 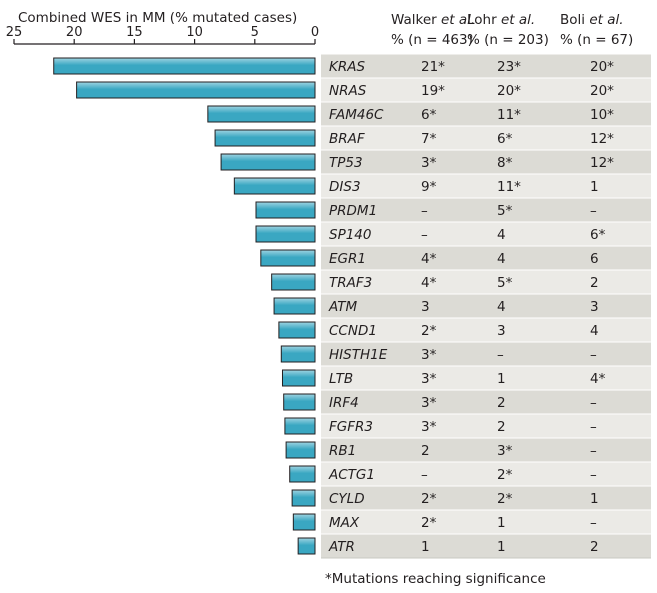 I want to click on bar-traf3, so click(x=293, y=282).